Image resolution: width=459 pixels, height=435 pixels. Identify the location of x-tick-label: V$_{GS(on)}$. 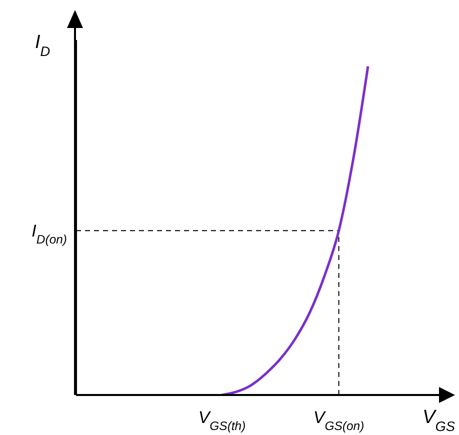
(338, 420).